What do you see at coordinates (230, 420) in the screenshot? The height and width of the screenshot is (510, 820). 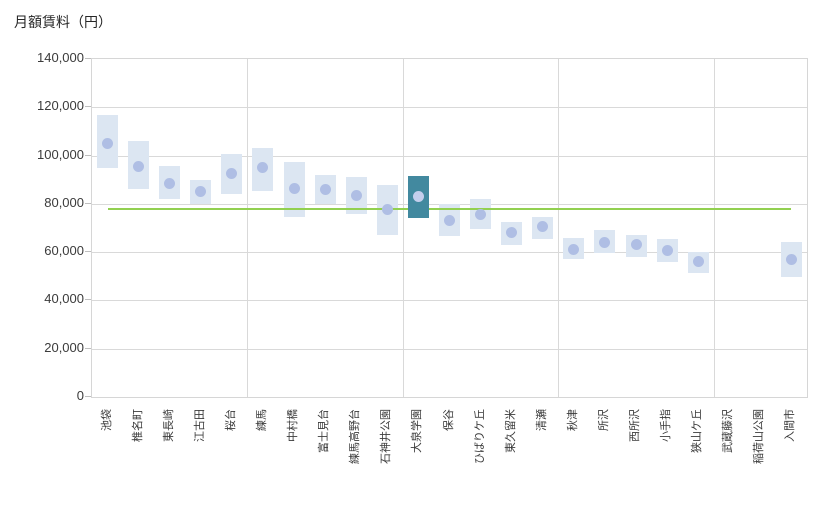 I see `x-category-label: 桜台` at bounding box center [230, 420].